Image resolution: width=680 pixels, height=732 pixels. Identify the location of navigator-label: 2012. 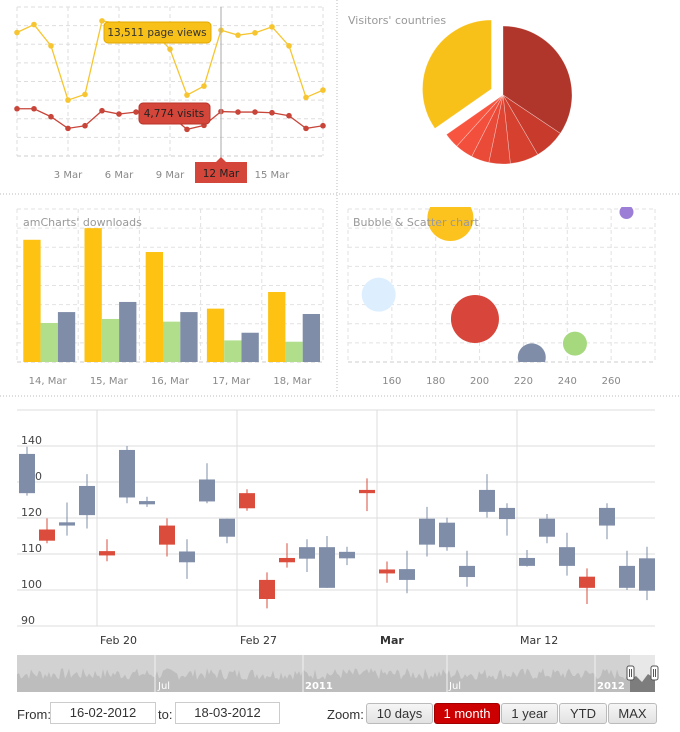
(611, 686).